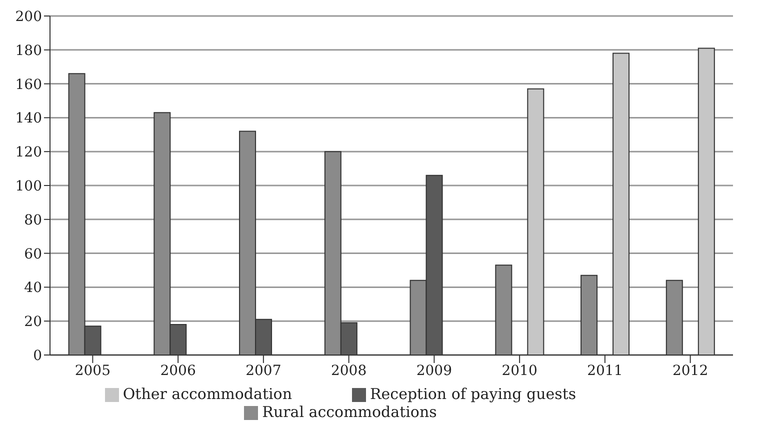  Describe the element at coordinates (264, 370) in the screenshot. I see `x-tick-label: 2007` at that location.